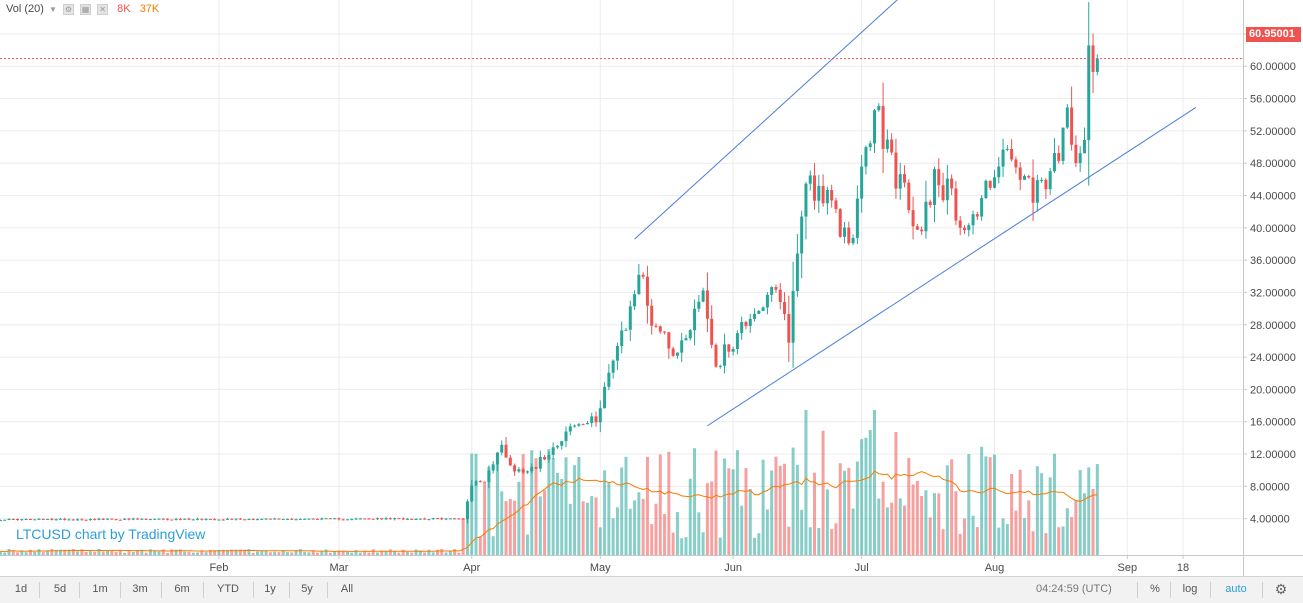 The width and height of the screenshot is (1303, 603). I want to click on close-icon: ✕, so click(103, 9).